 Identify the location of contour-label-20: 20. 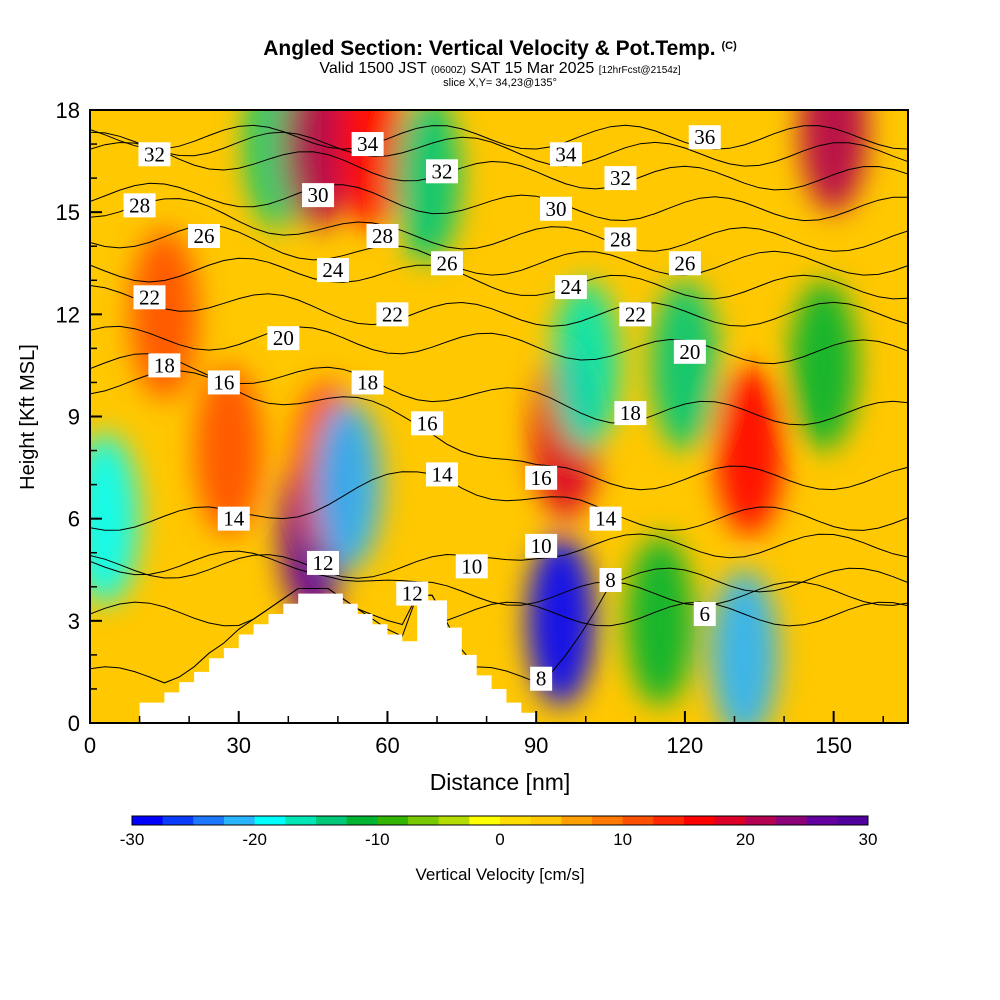
(689, 352).